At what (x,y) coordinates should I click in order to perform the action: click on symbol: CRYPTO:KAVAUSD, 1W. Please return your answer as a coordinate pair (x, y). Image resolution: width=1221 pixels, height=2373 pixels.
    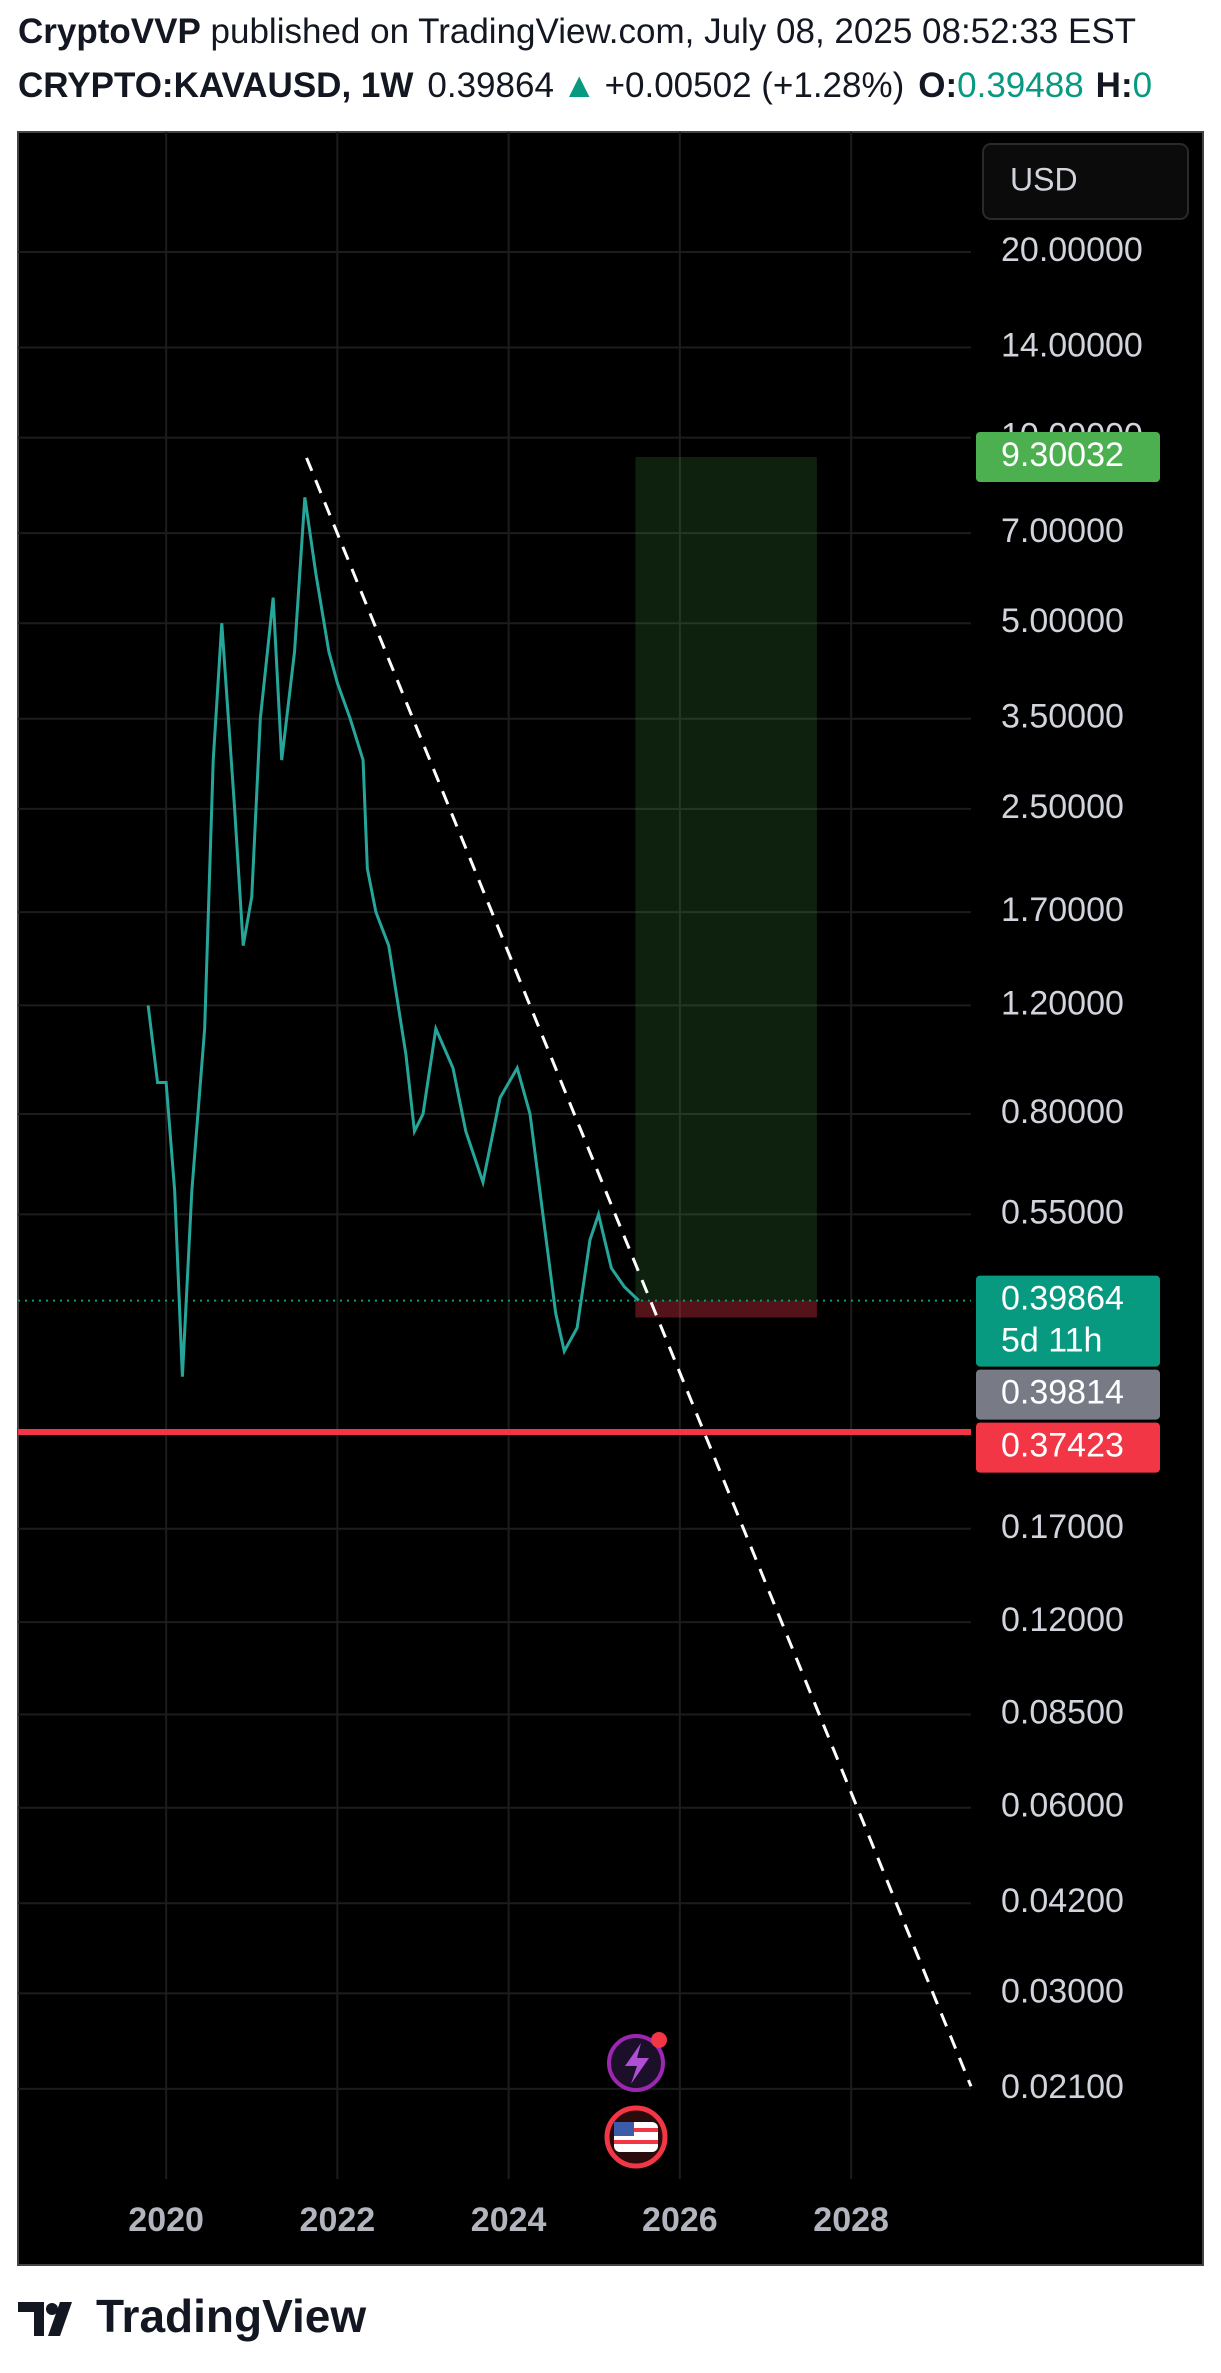
    Looking at the image, I should click on (215, 85).